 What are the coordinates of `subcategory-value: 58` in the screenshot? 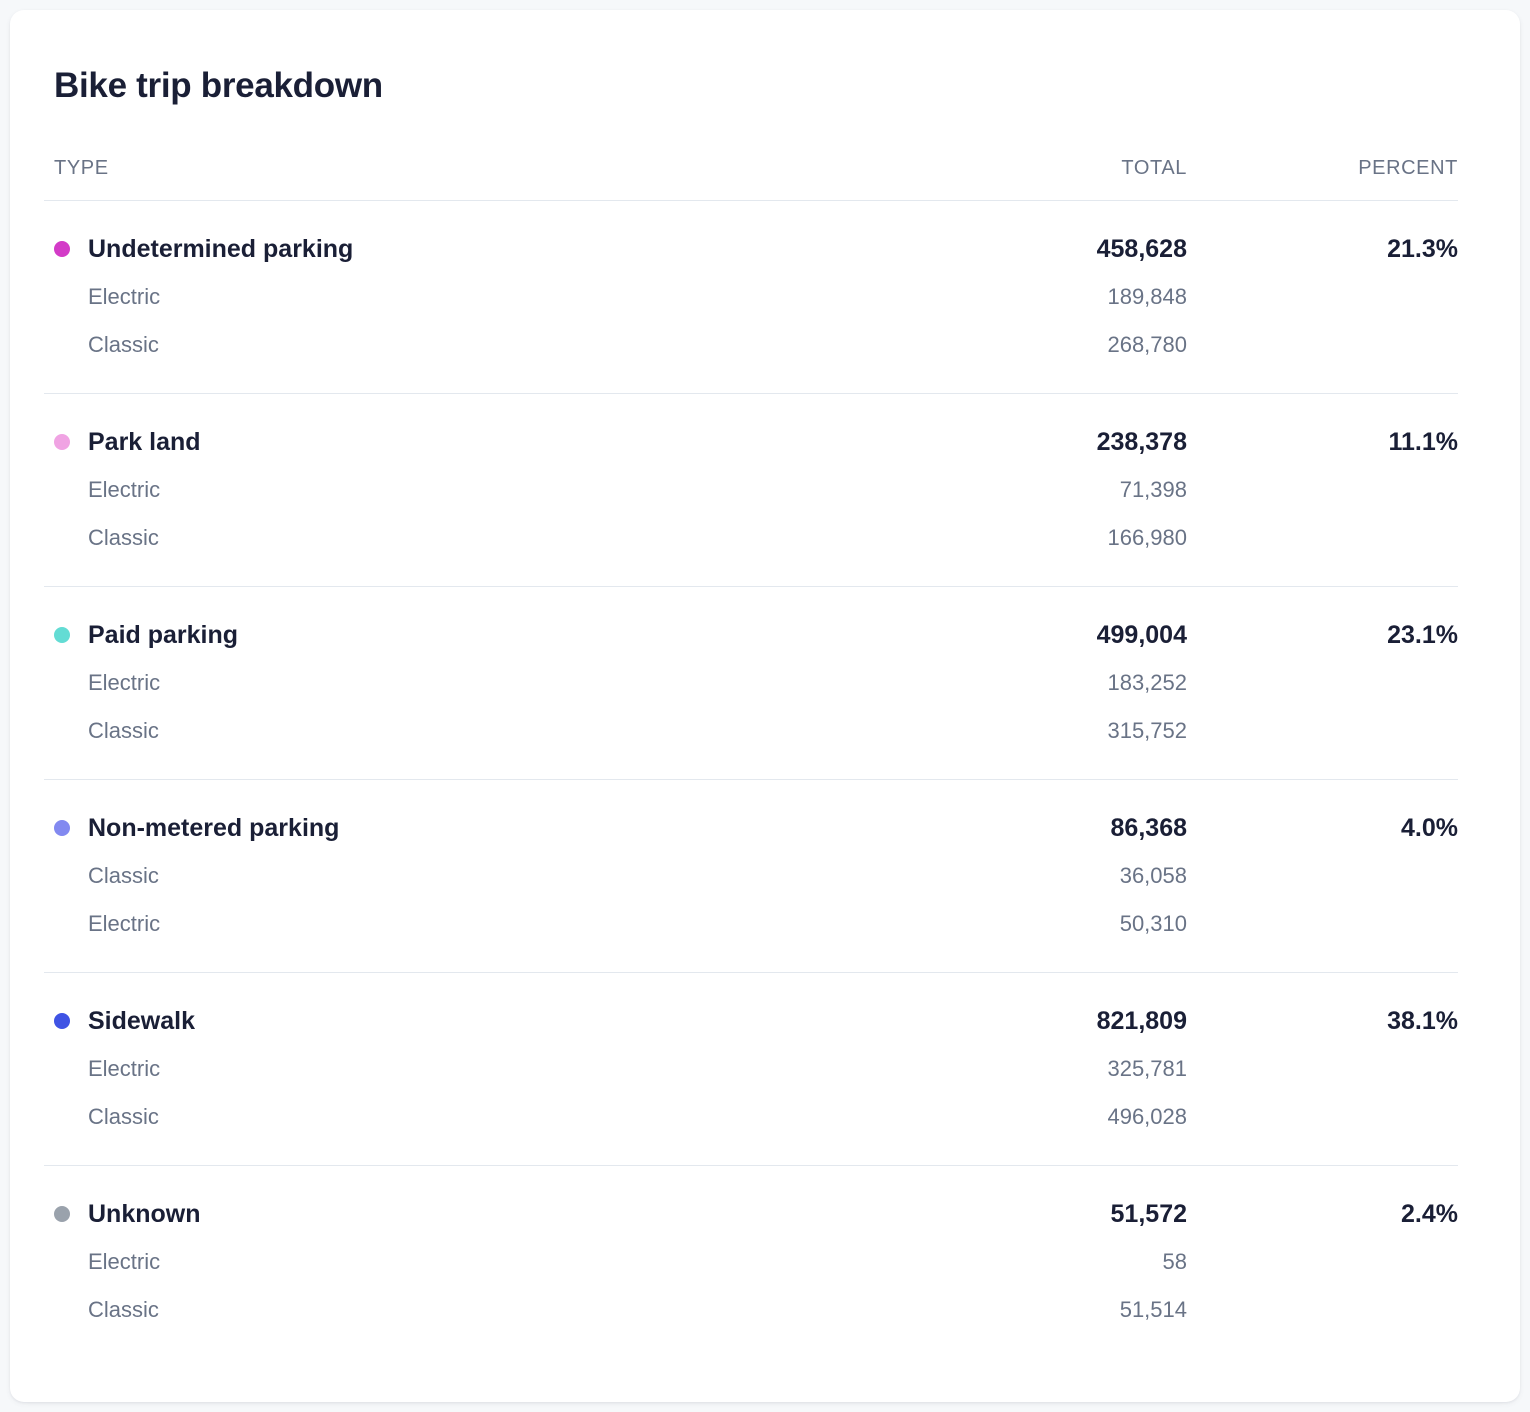 It's located at (1174, 1261).